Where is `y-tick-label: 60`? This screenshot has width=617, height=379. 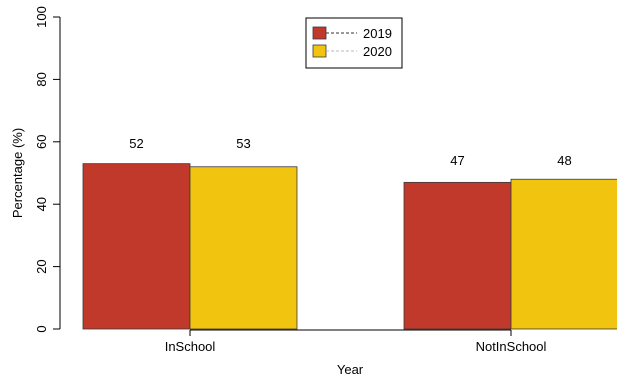
y-tick-label: 60 is located at coordinates (41, 142).